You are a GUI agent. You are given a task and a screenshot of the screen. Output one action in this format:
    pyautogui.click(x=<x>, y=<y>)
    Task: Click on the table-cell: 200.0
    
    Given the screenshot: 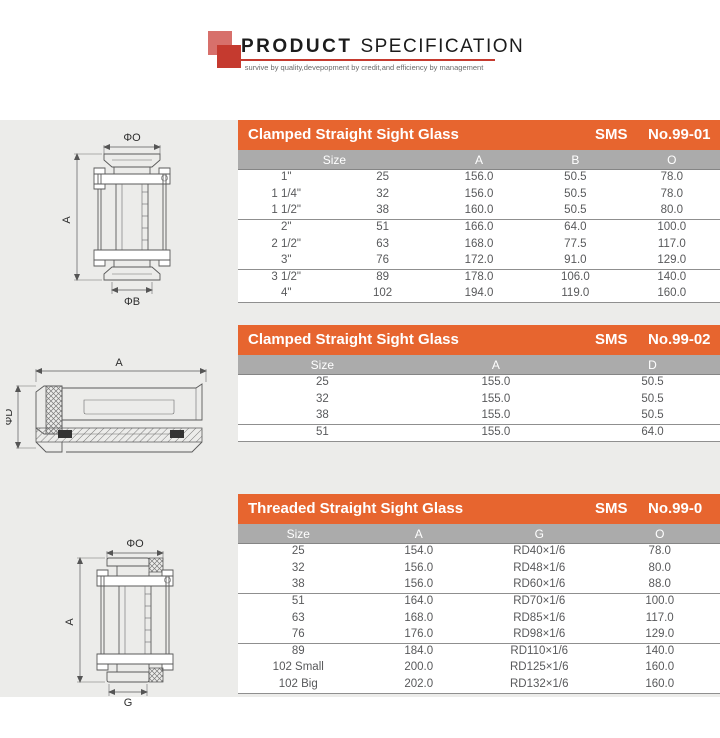 What is the action you would take?
    pyautogui.click(x=419, y=667)
    